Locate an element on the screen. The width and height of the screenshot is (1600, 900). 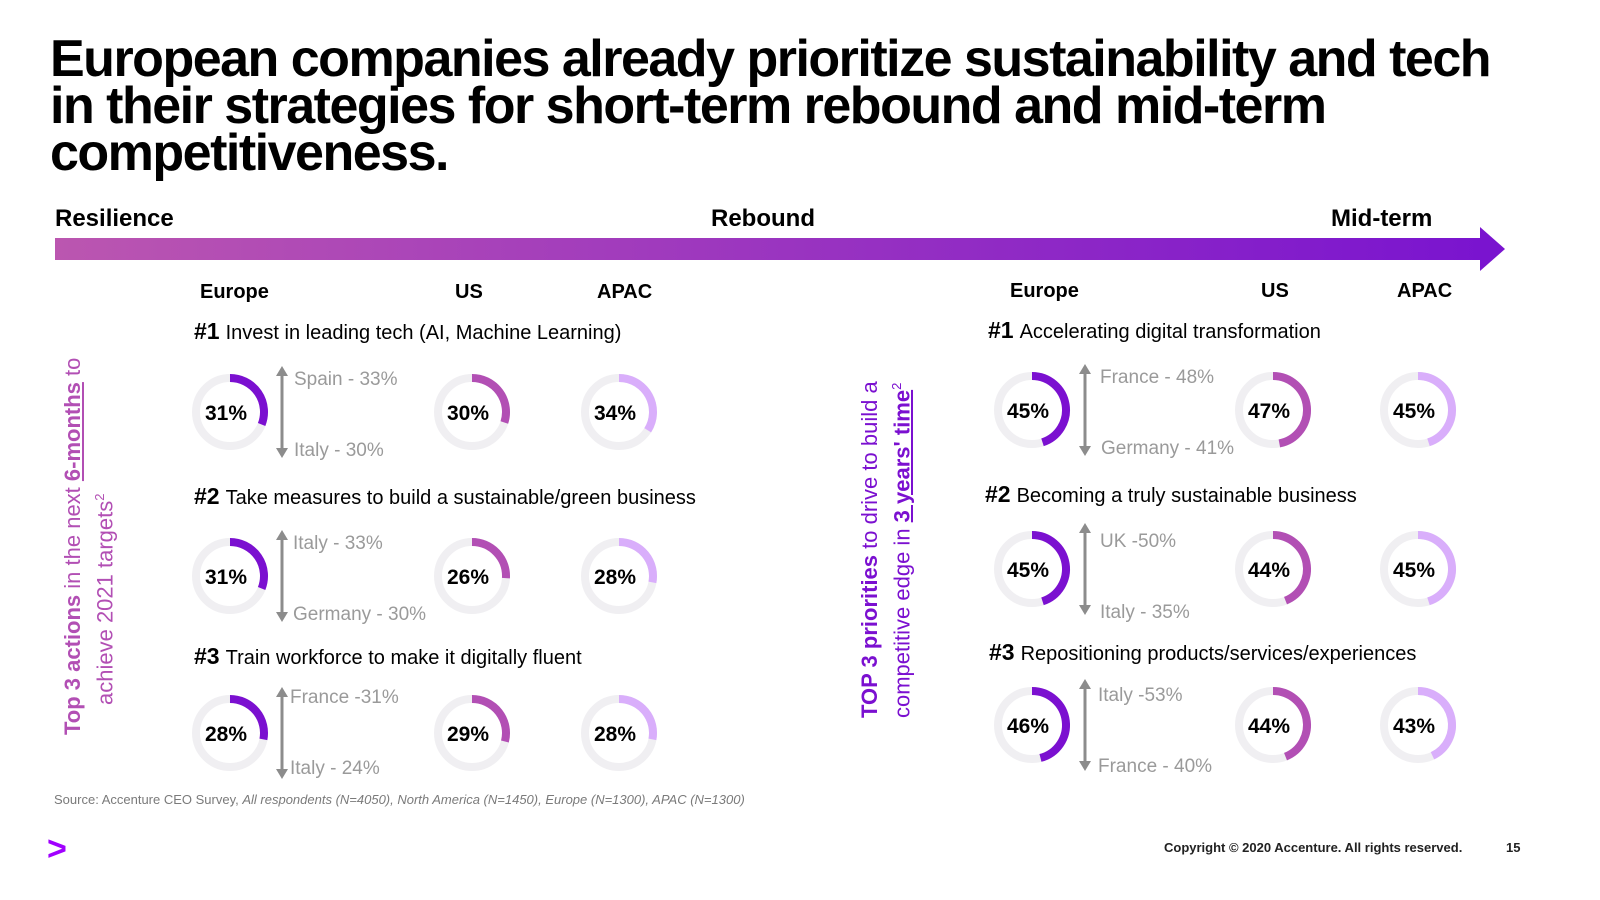
right-item-3-low: France - 40% is located at coordinates (1155, 766).